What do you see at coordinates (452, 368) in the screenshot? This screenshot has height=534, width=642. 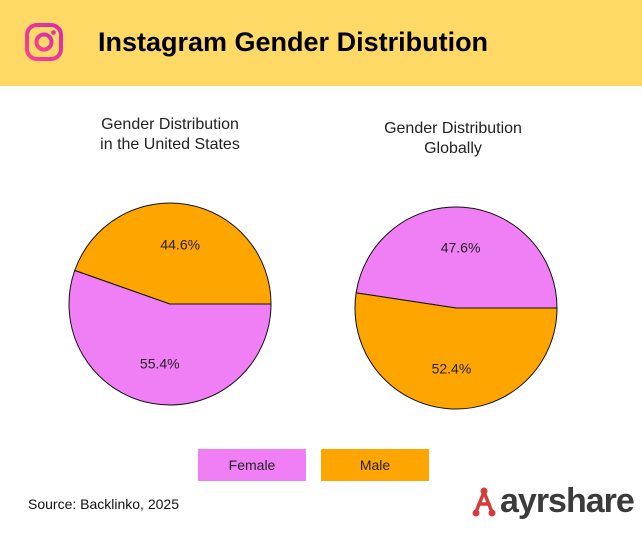 I see `pie1-label-male: 52.4%` at bounding box center [452, 368].